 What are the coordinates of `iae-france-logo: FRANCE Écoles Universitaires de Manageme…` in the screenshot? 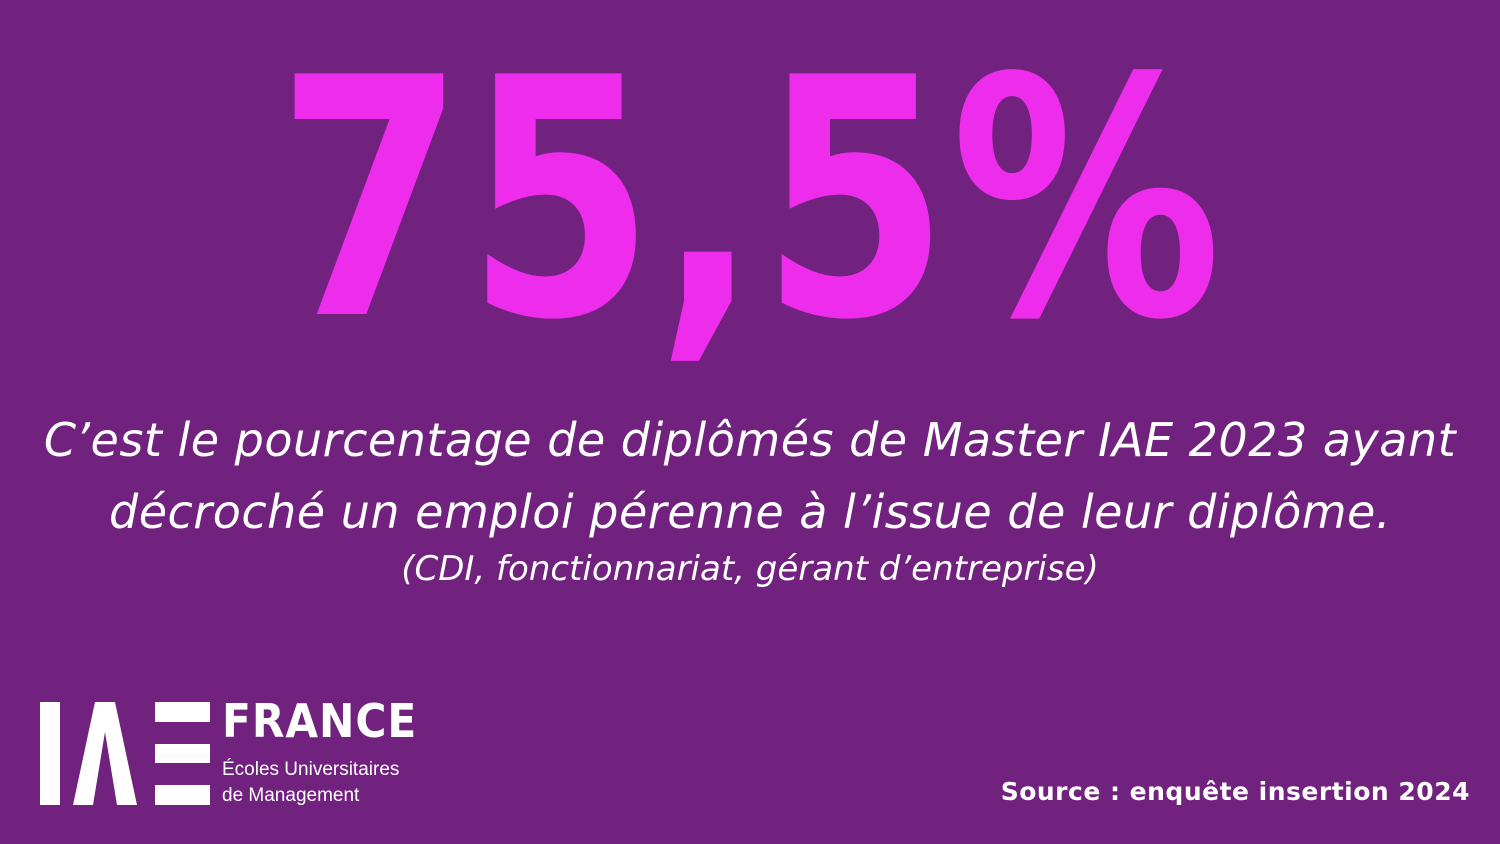 It's located at (230, 750).